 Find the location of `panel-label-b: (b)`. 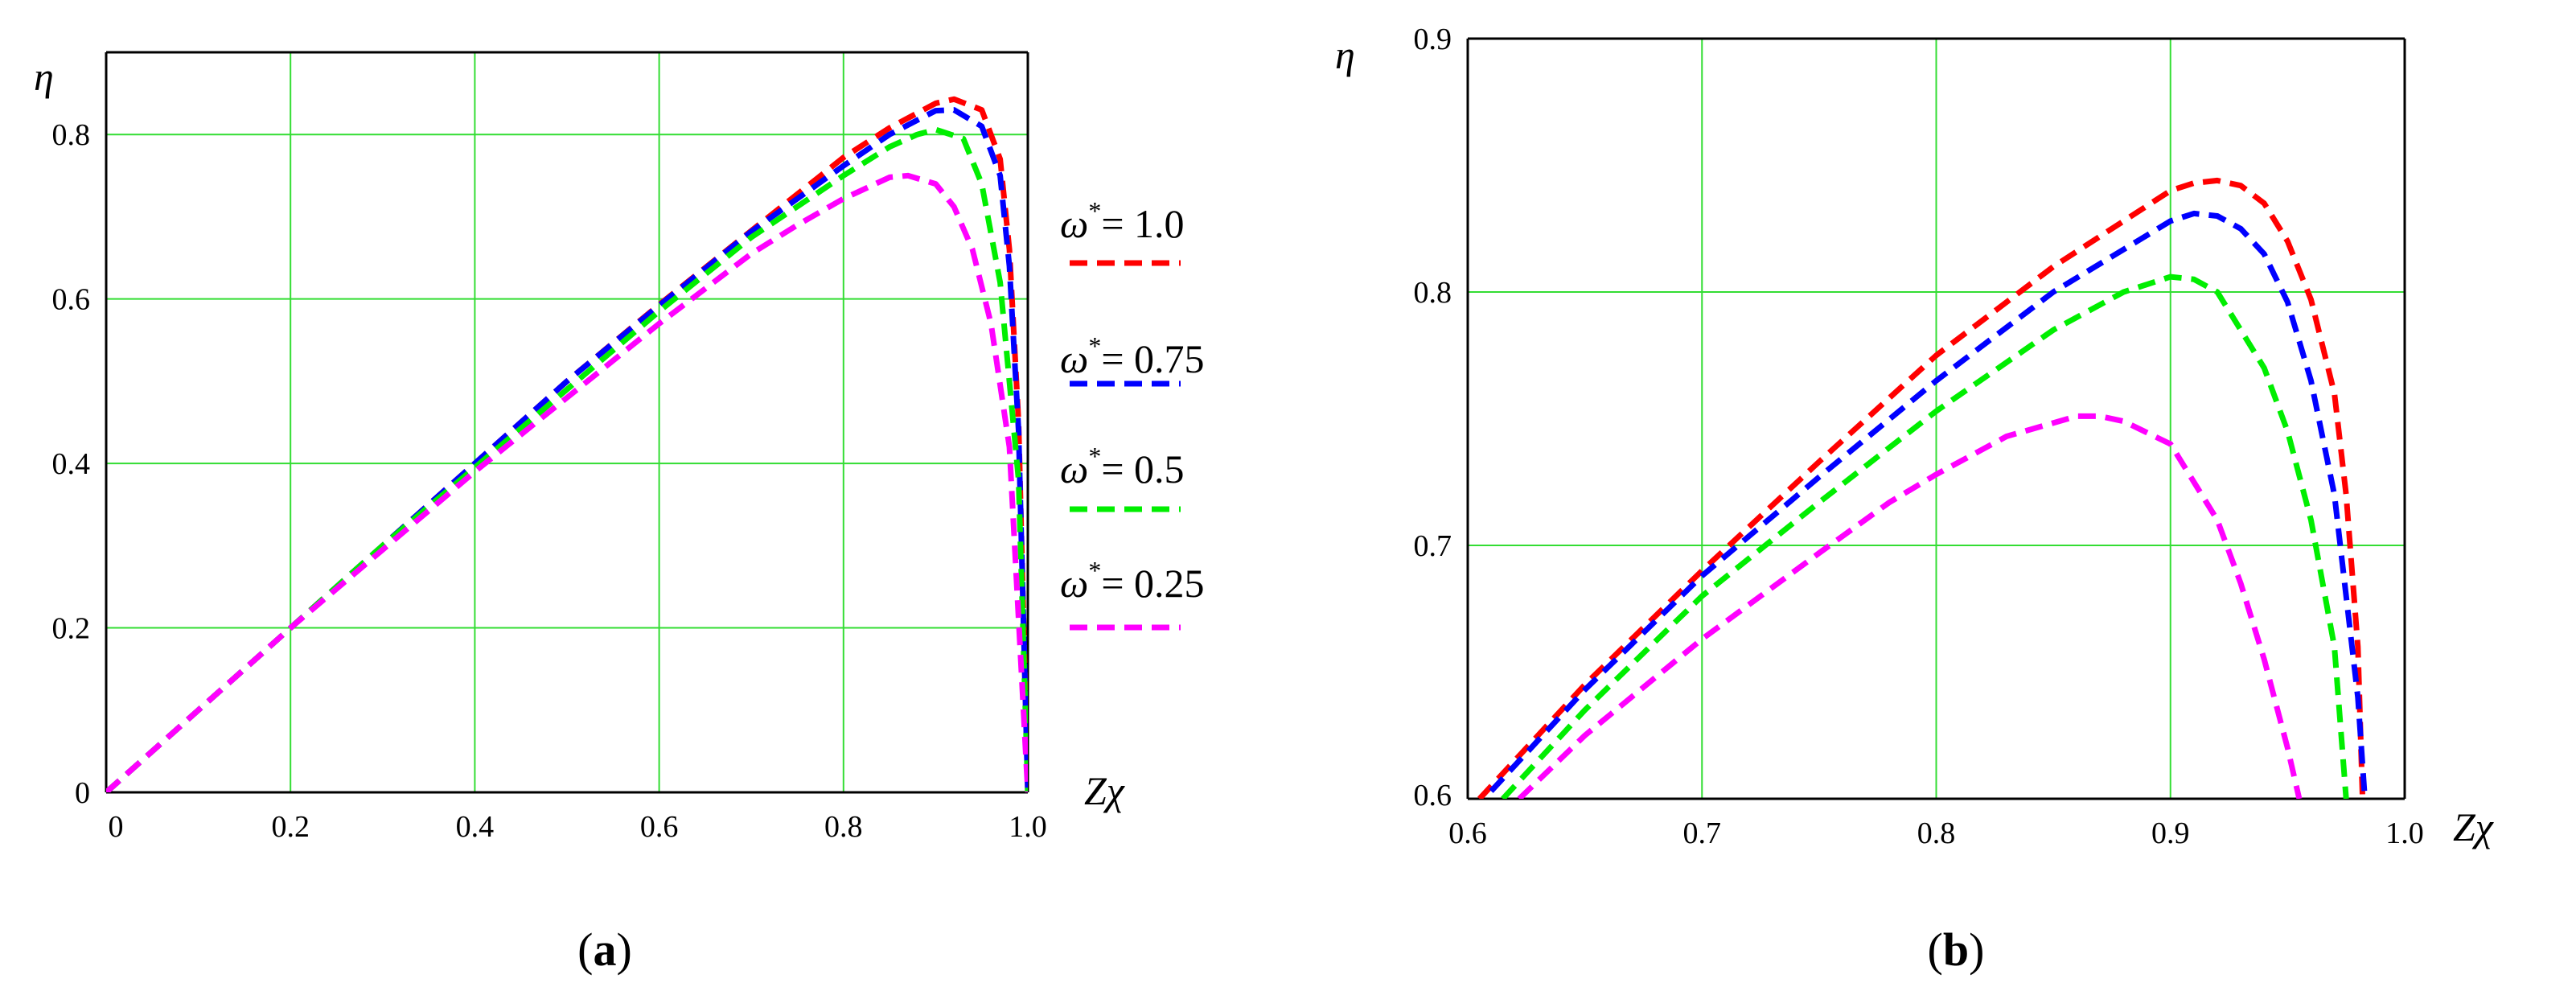

panel-label-b: (b) is located at coordinates (1956, 949).